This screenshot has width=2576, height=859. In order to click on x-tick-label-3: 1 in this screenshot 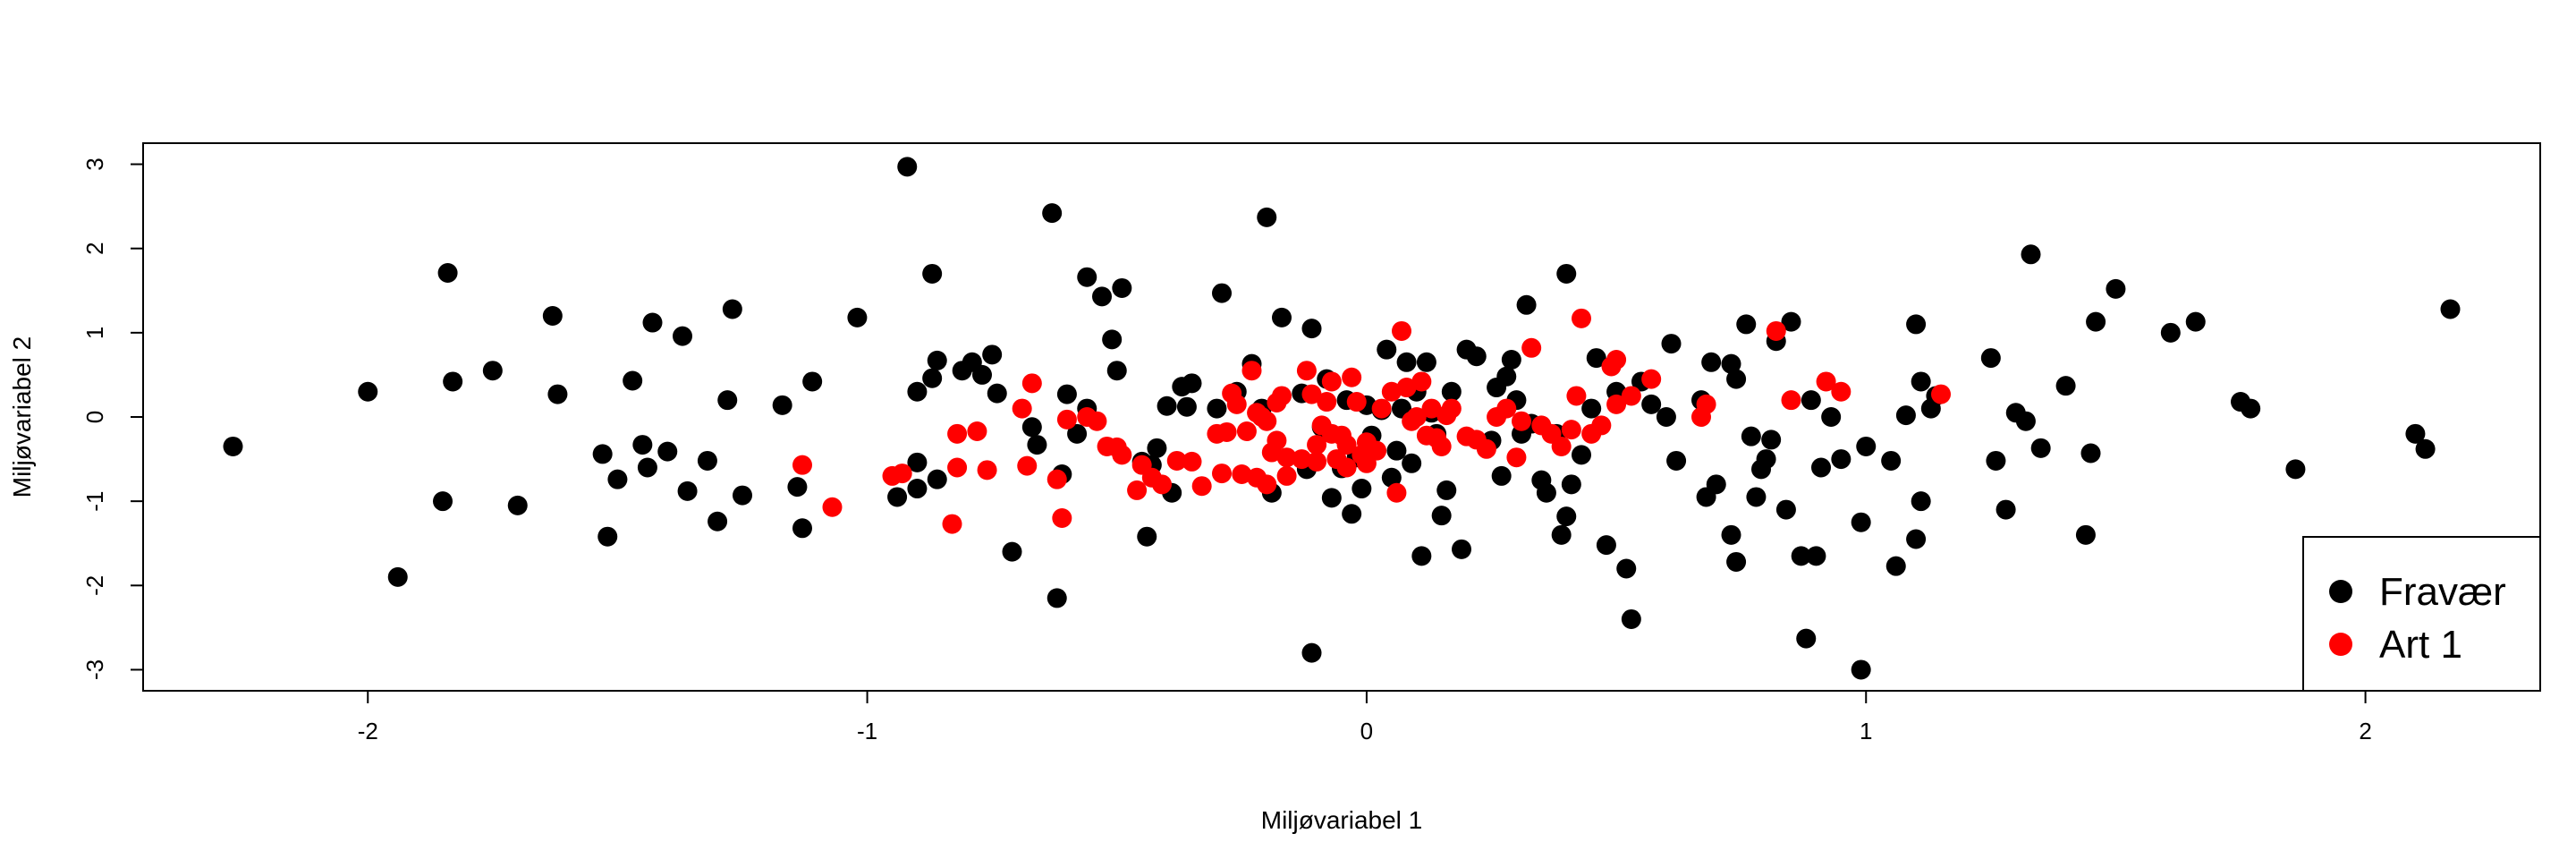, I will do `click(1866, 731)`.